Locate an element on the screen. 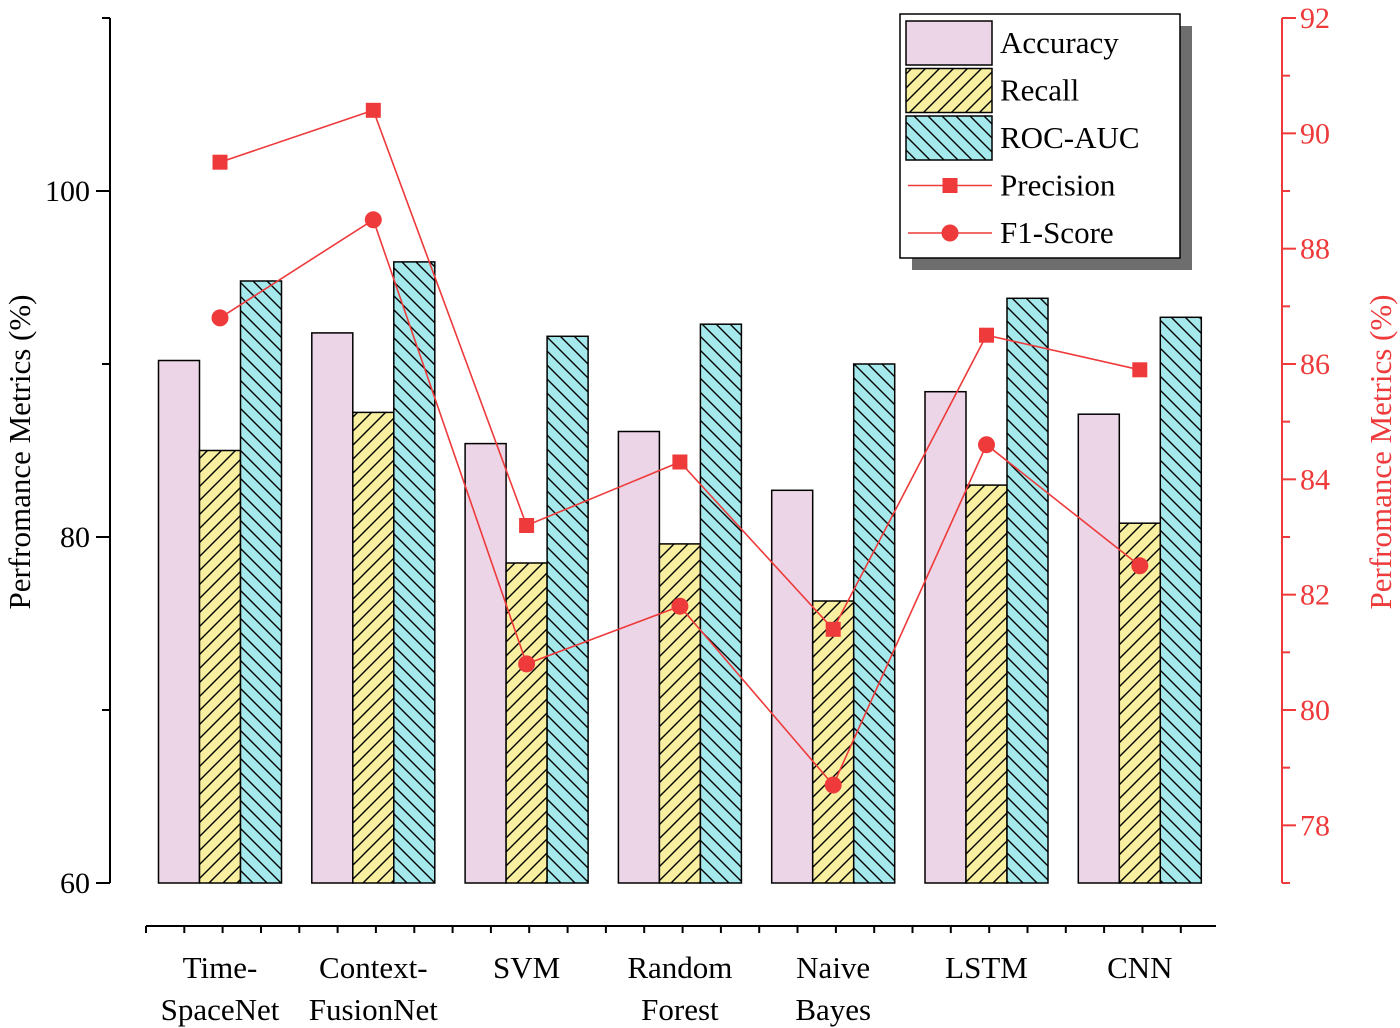  category-label-2: SVM is located at coordinates (526, 967).